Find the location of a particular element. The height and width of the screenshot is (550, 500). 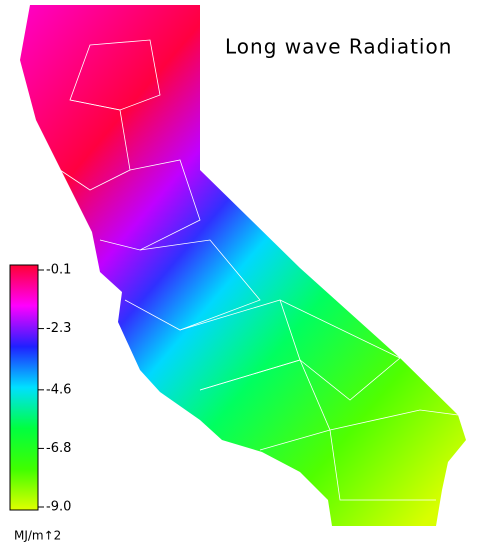

colorbar-tick-label: -2.3 is located at coordinates (58, 328).